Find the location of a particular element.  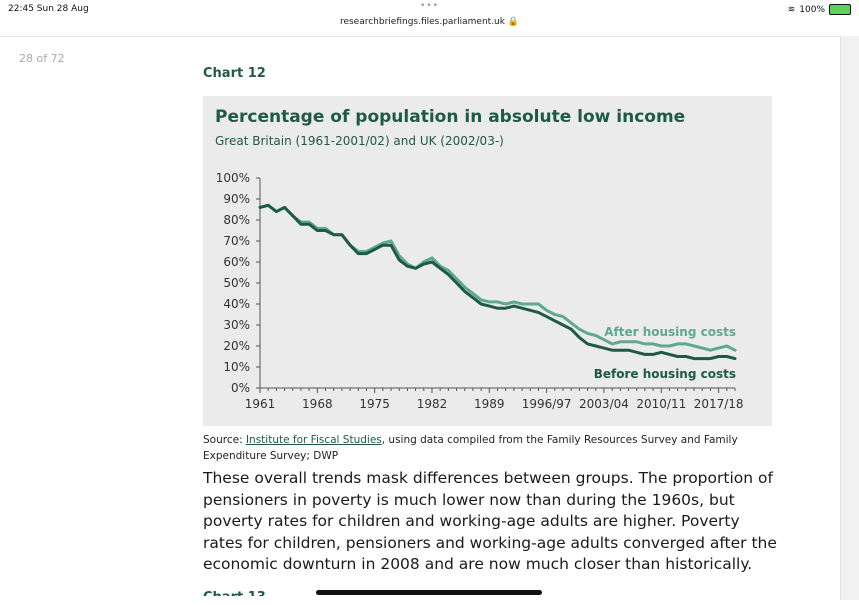

chart-label: Chart 12 is located at coordinates (234, 73).